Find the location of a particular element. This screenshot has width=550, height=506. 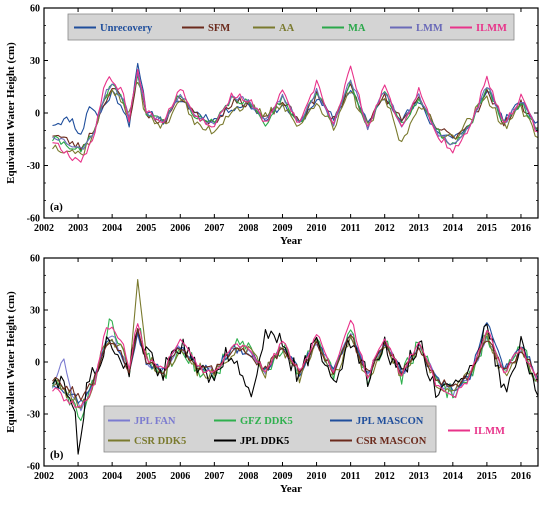

legend-label: SFM is located at coordinates (219, 28).